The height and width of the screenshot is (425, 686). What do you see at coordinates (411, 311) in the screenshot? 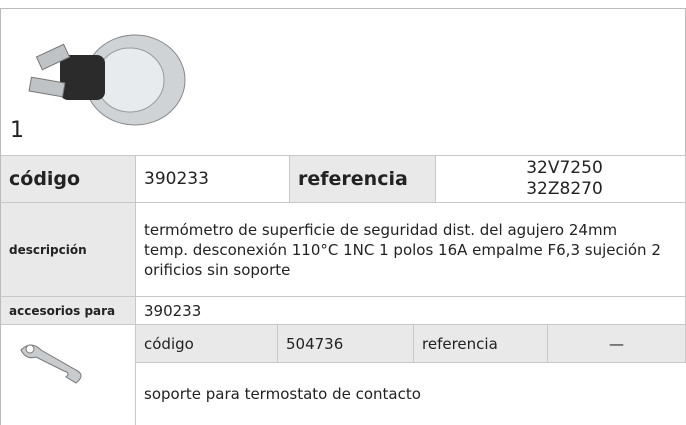
I see `accessories-for: 390233` at bounding box center [411, 311].